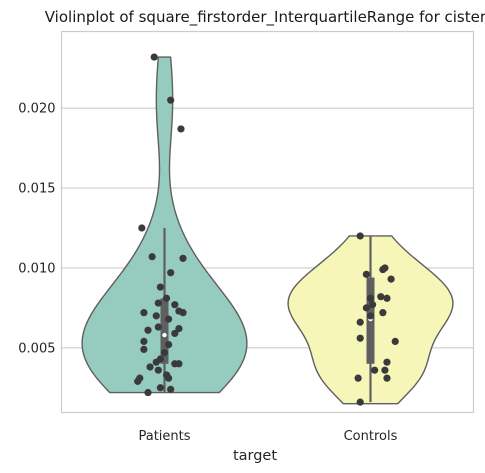  What do you see at coordinates (36, 189) in the screenshot?
I see `y-tick-label: 0.015` at bounding box center [36, 189].